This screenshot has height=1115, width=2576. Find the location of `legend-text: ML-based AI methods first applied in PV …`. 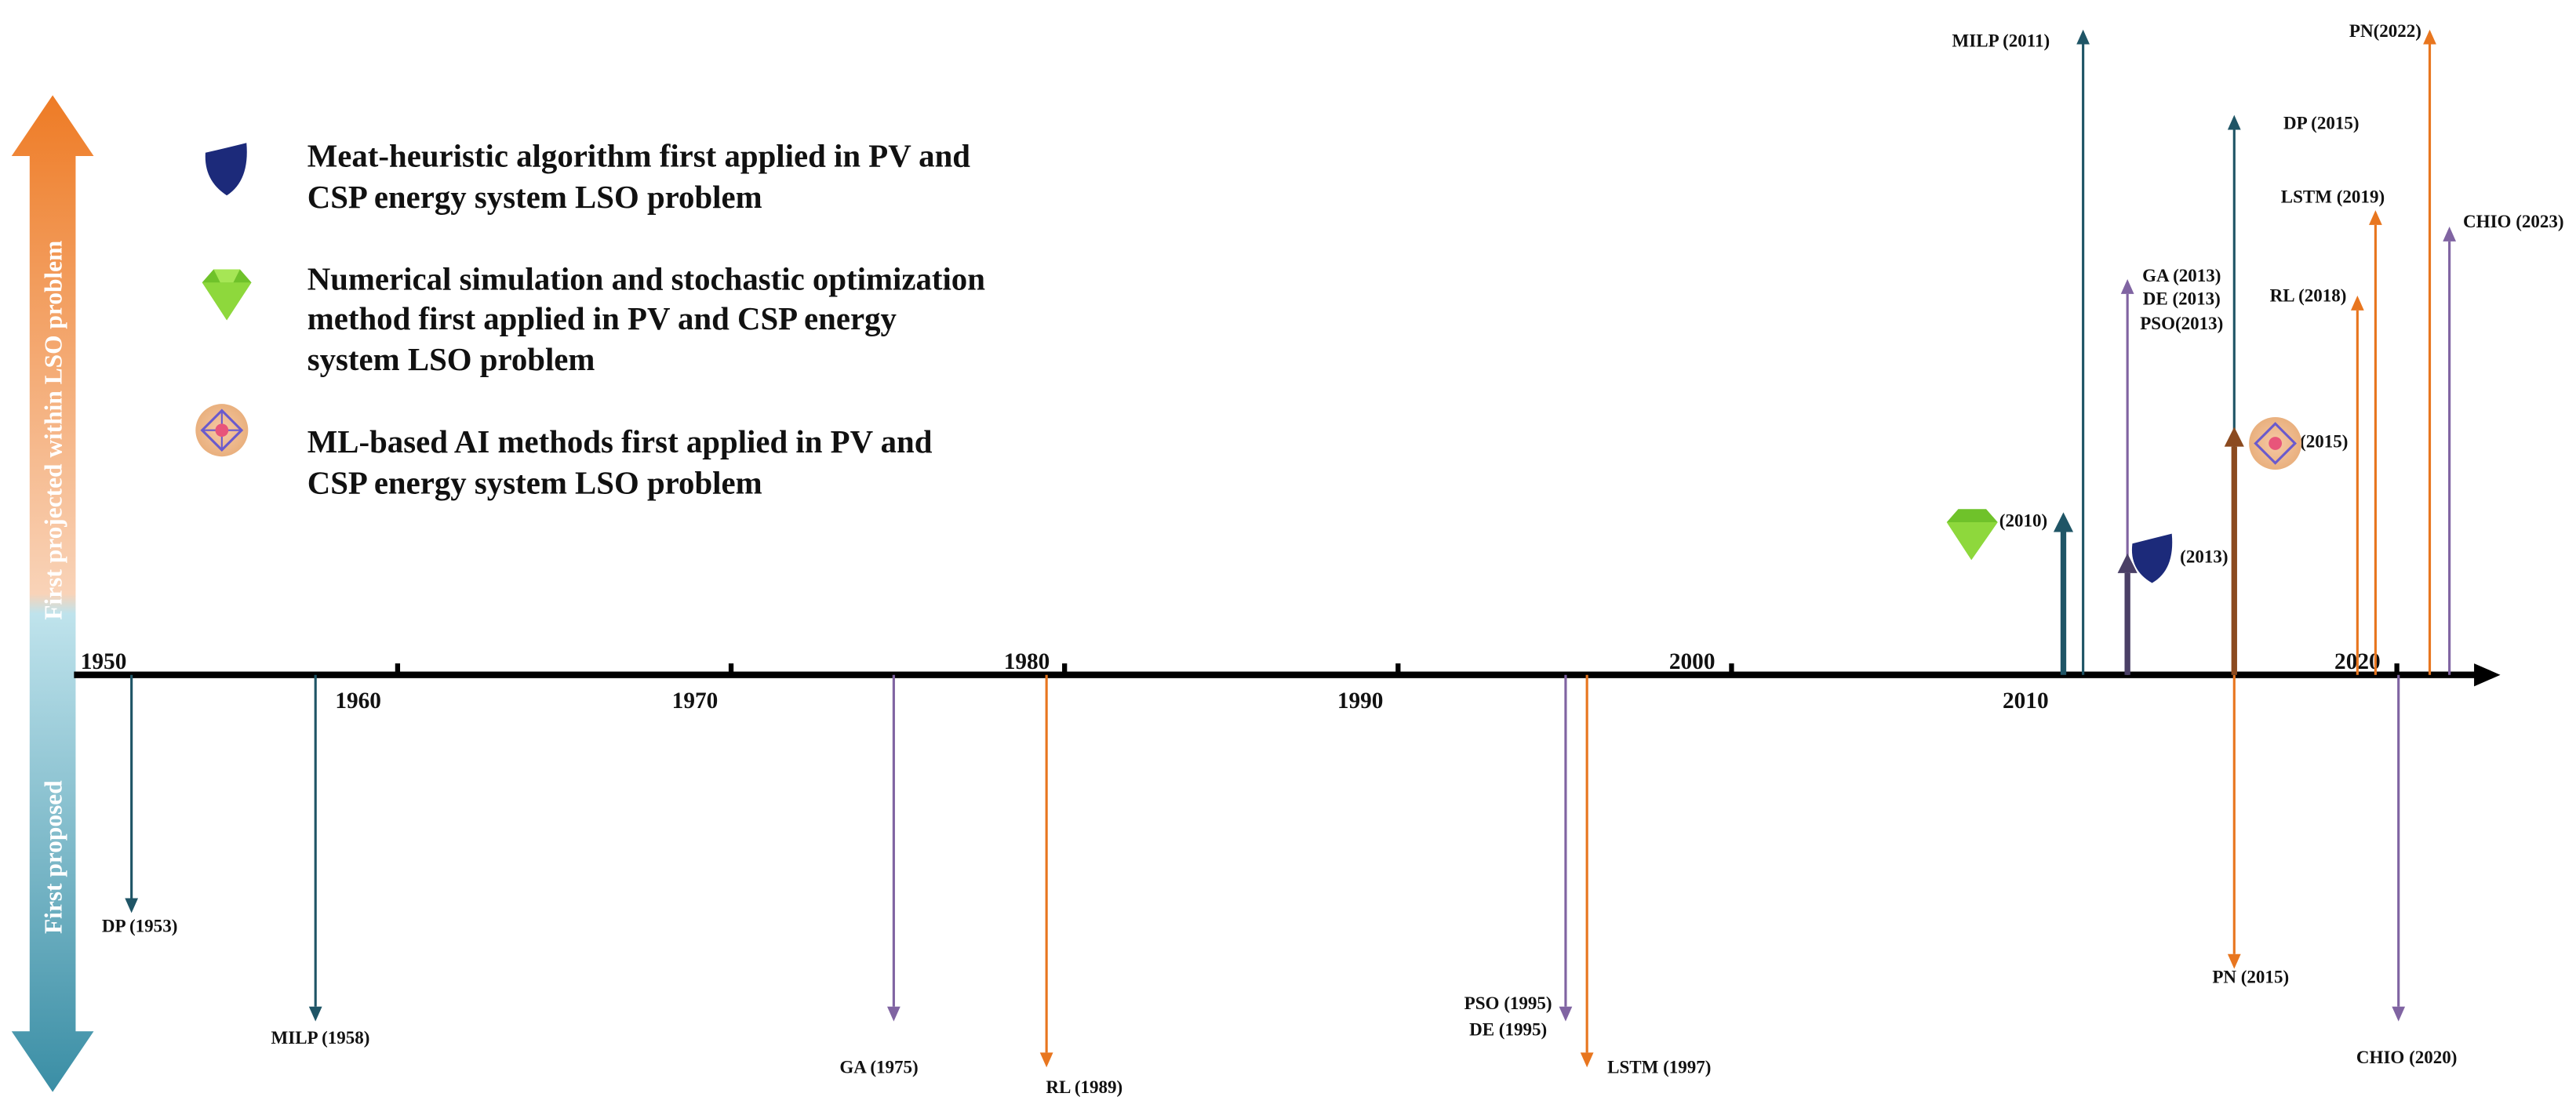

legend-text: ML-based AI methods first applied in PV … is located at coordinates (620, 442).